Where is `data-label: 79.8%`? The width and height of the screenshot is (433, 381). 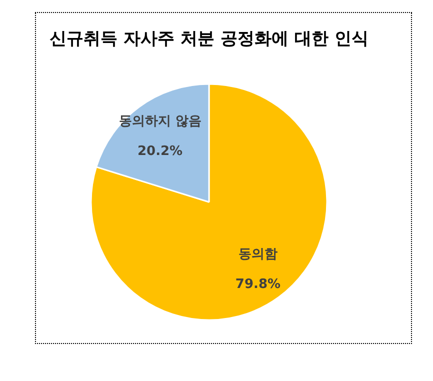 data-label: 79.8% is located at coordinates (258, 284).